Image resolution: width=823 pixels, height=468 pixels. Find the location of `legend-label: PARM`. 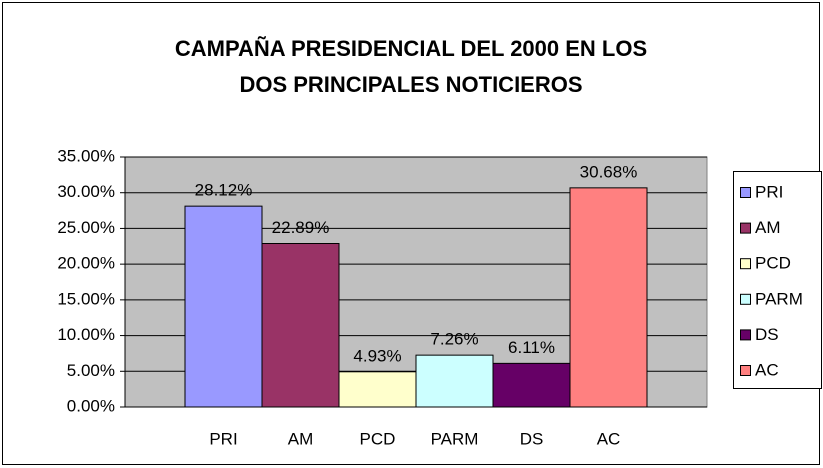

legend-label: PARM is located at coordinates (779, 298).